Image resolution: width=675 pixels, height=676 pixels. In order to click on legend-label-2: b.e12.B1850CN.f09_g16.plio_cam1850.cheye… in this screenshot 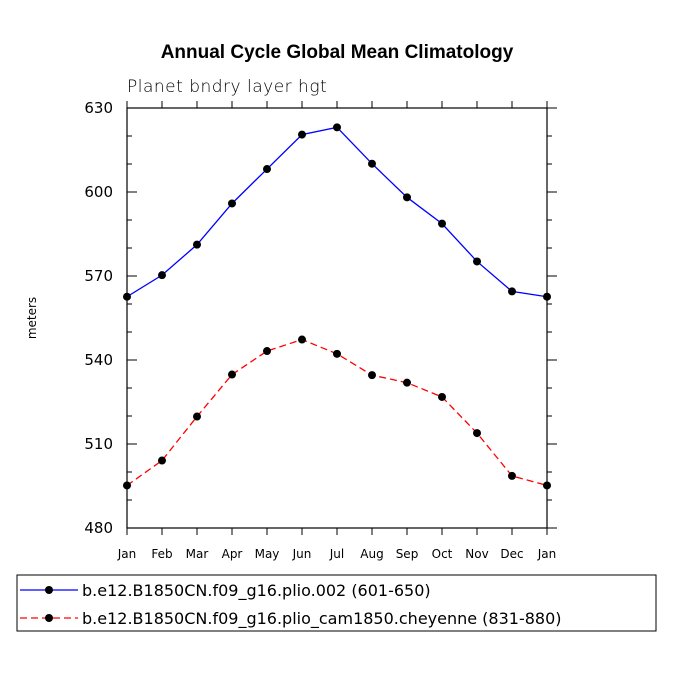, I will do `click(322, 619)`.